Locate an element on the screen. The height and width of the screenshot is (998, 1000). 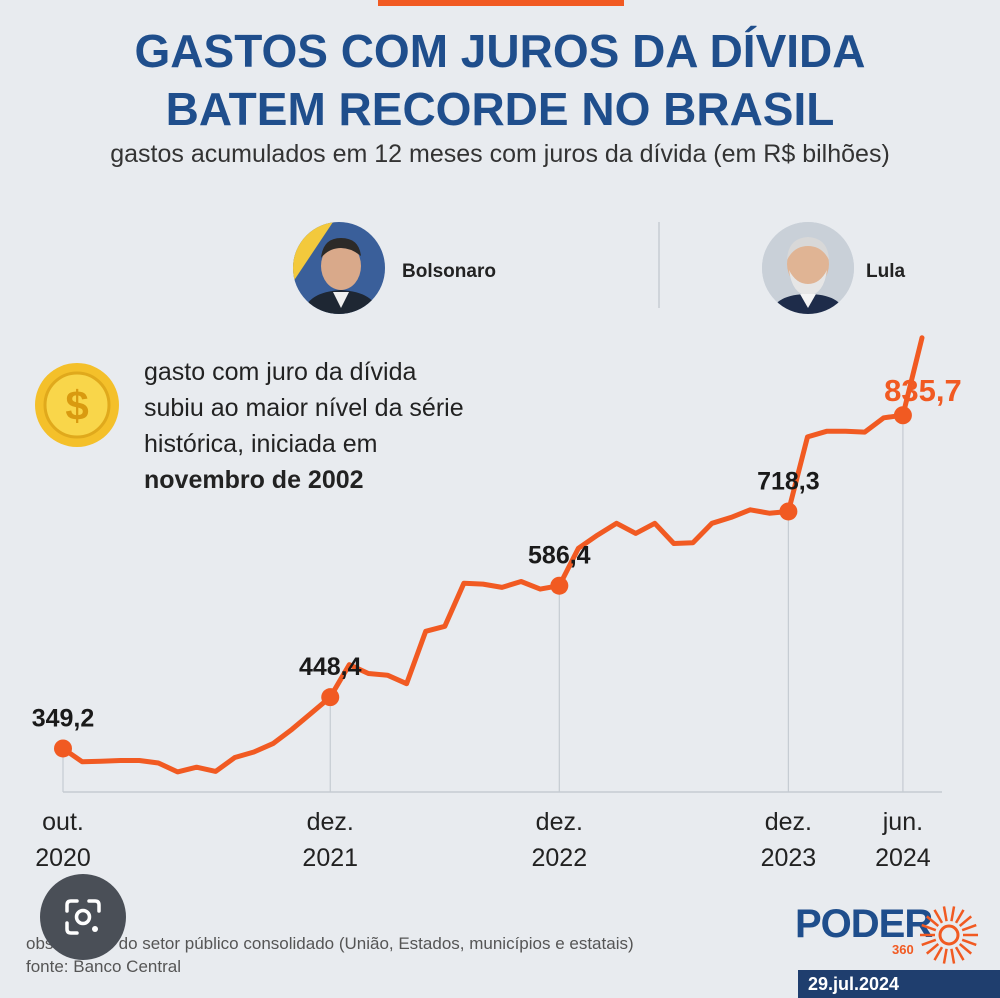
lula-label: Lula is located at coordinates (886, 271).